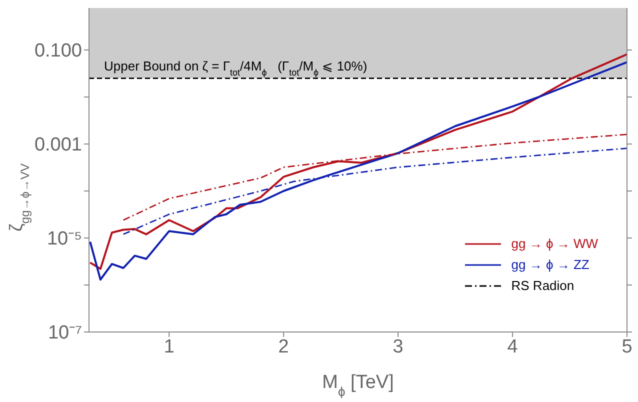 This screenshot has width=638, height=402. What do you see at coordinates (58, 51) in the screenshot?
I see `y-tick-label: 0.100` at bounding box center [58, 51].